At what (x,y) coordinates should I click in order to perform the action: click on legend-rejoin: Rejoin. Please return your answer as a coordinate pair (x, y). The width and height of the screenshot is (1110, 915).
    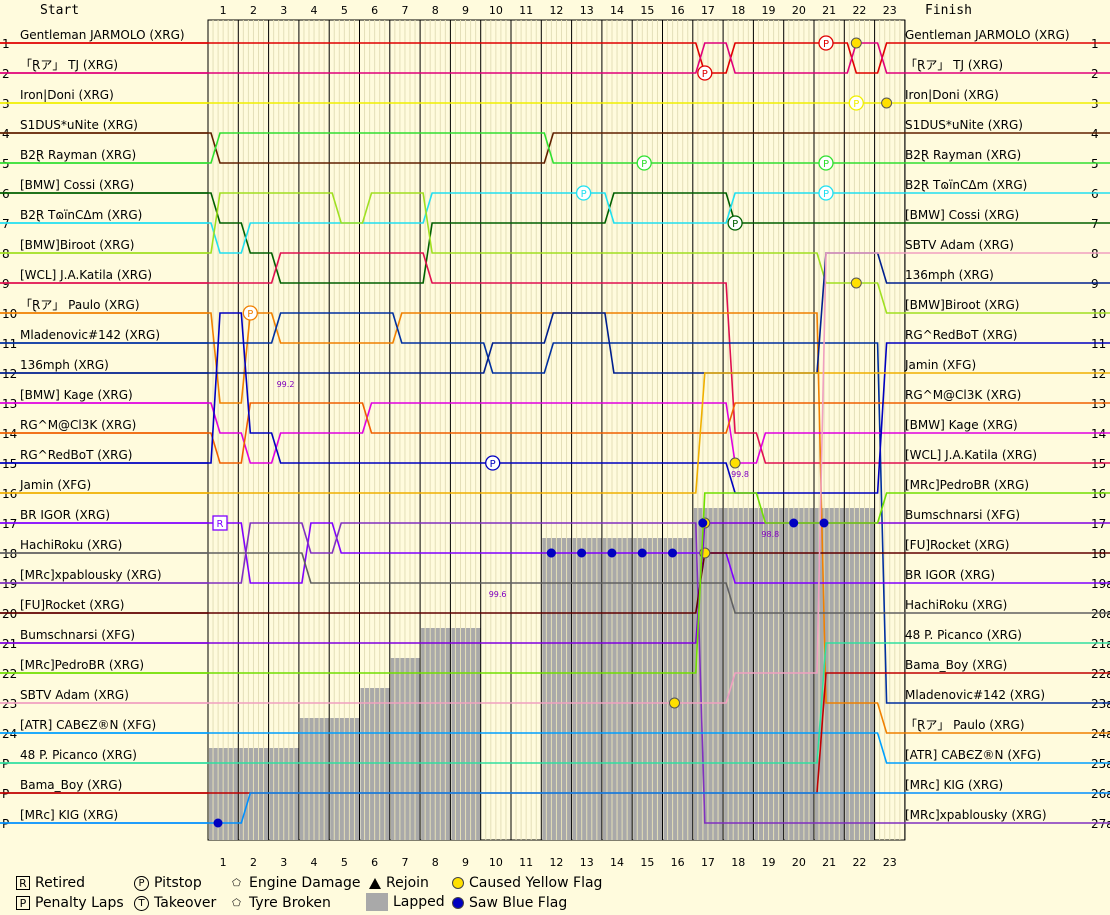
    Looking at the image, I should click on (399, 883).